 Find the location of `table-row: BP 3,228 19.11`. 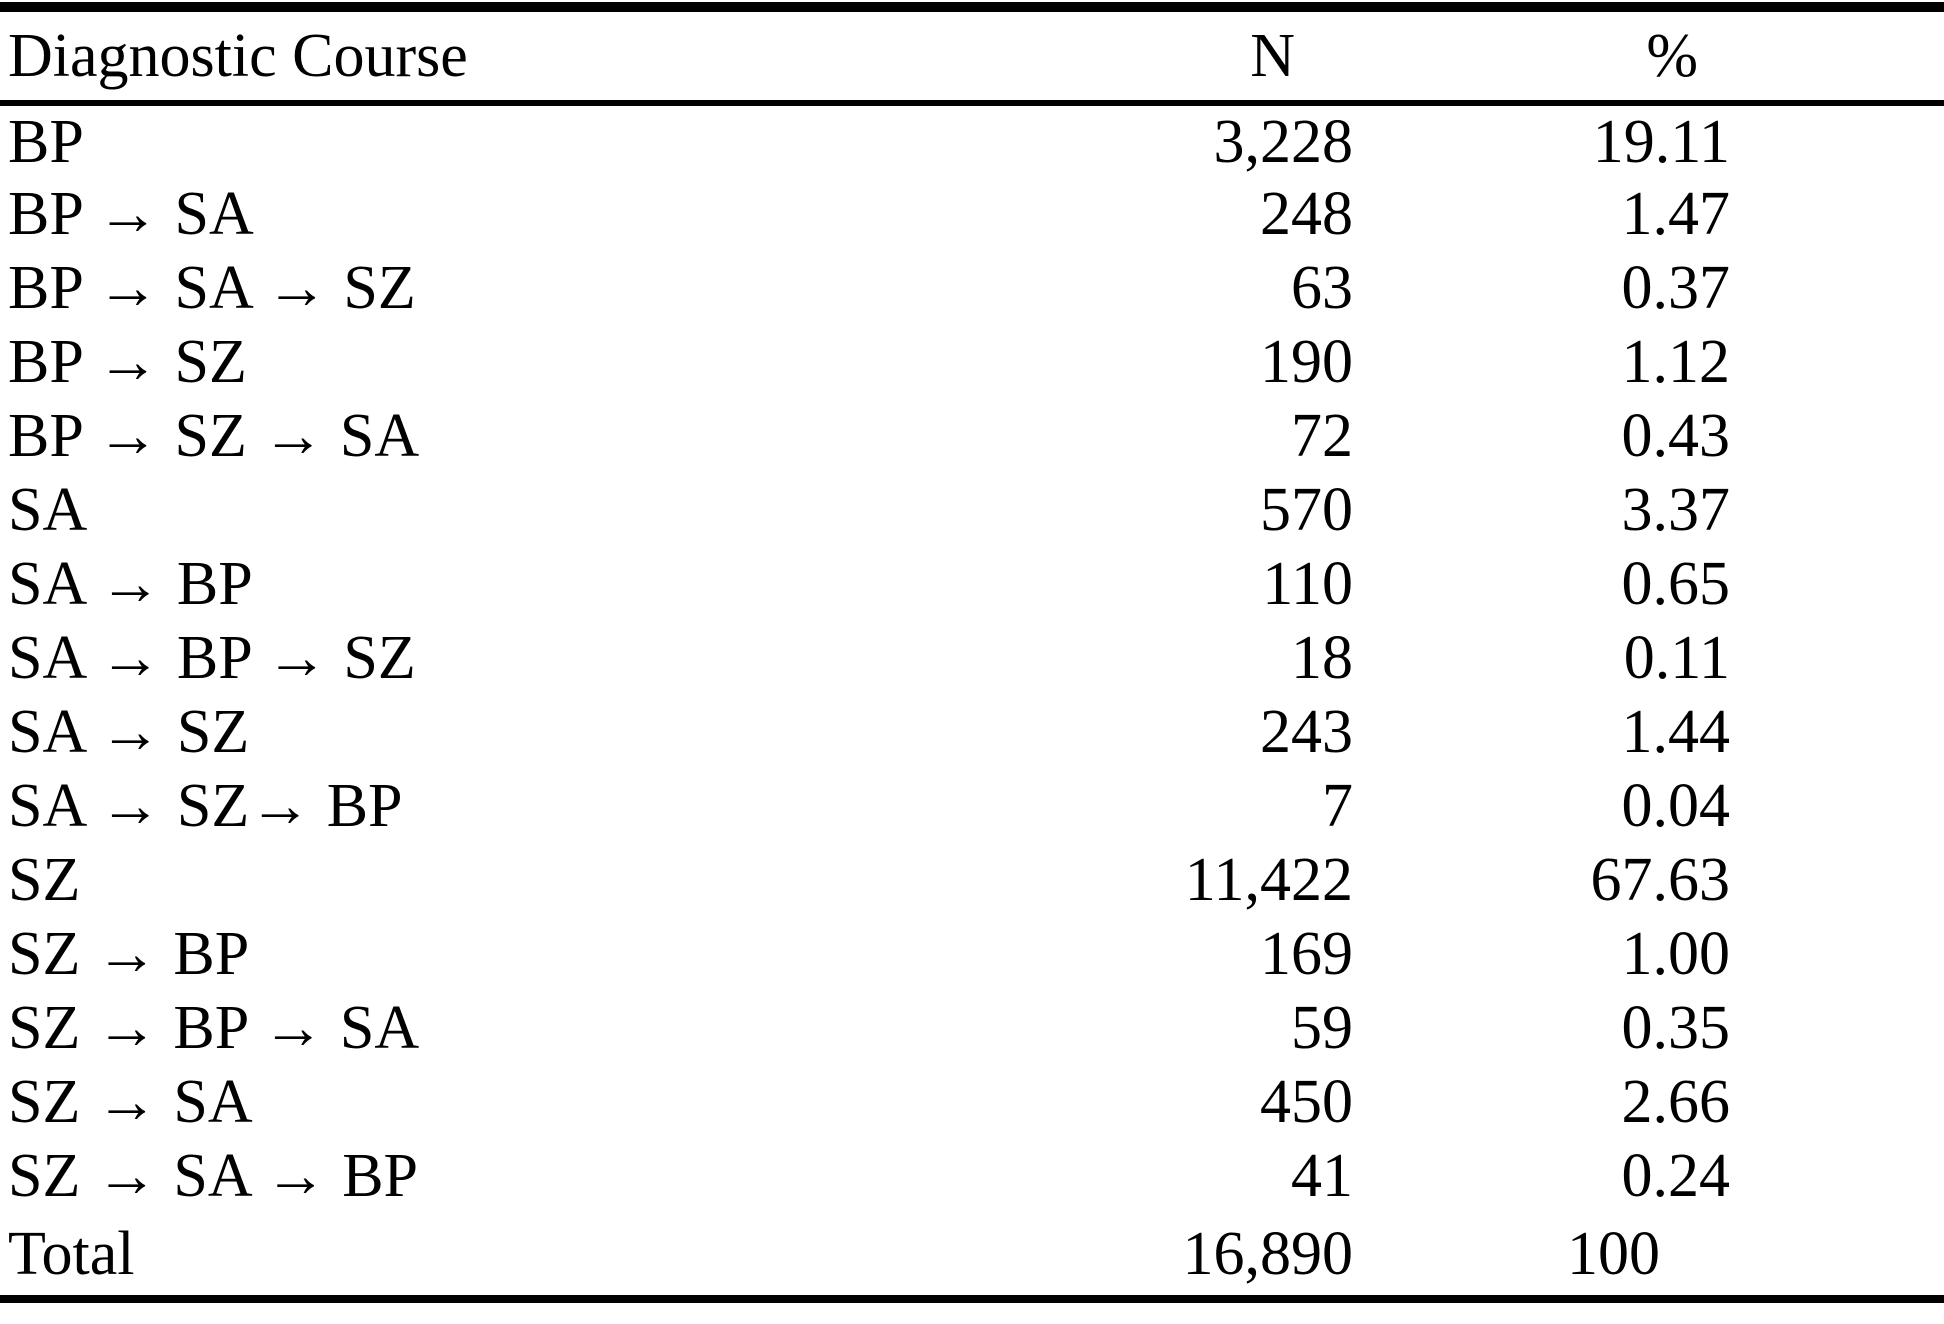

table-row: BP 3,228 19.11 is located at coordinates (972, 140).